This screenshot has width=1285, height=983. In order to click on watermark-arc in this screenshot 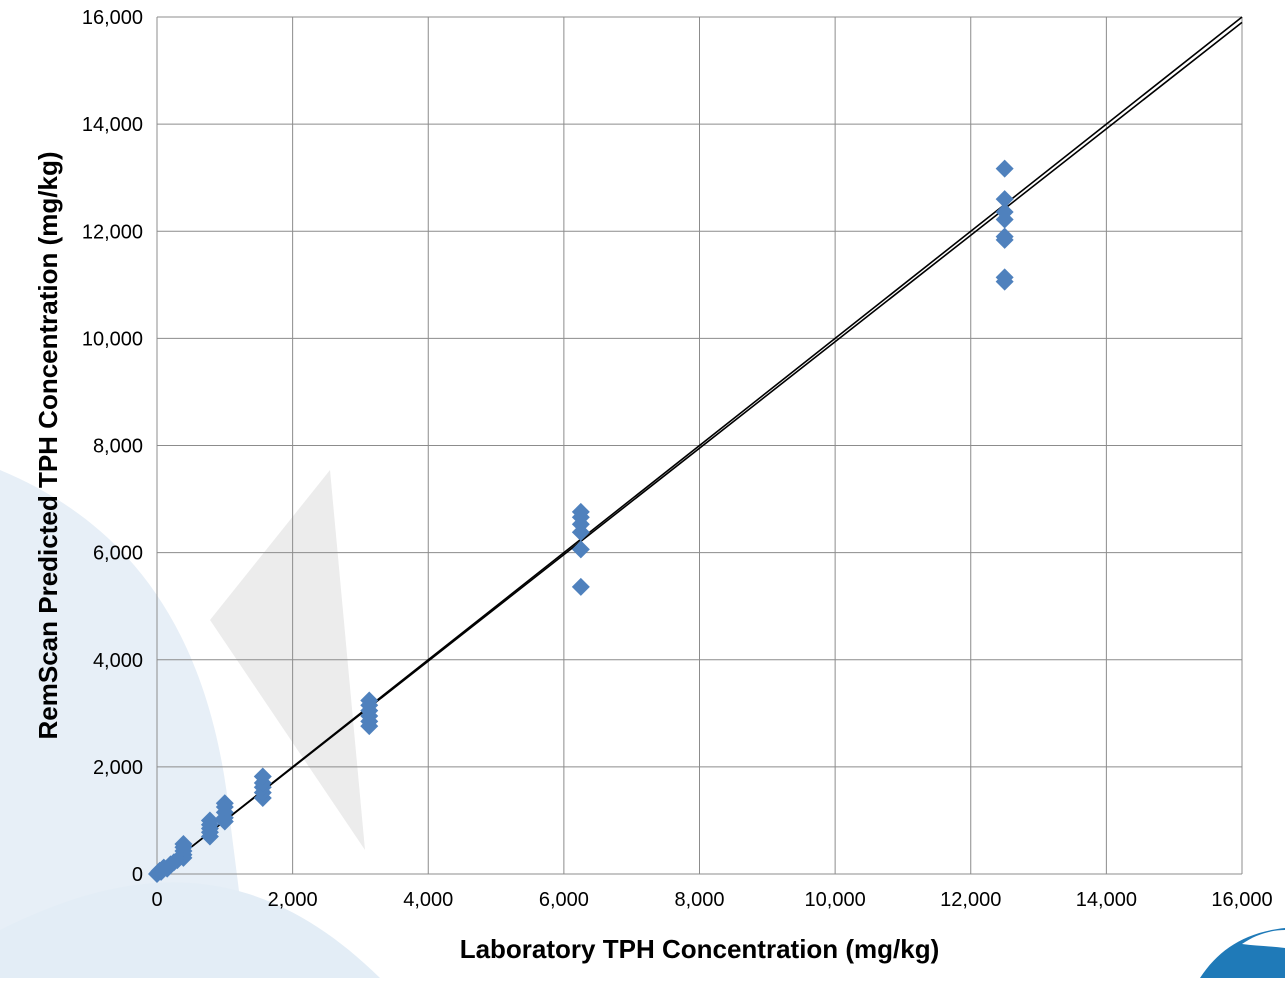, I will do `click(190, 930)`.